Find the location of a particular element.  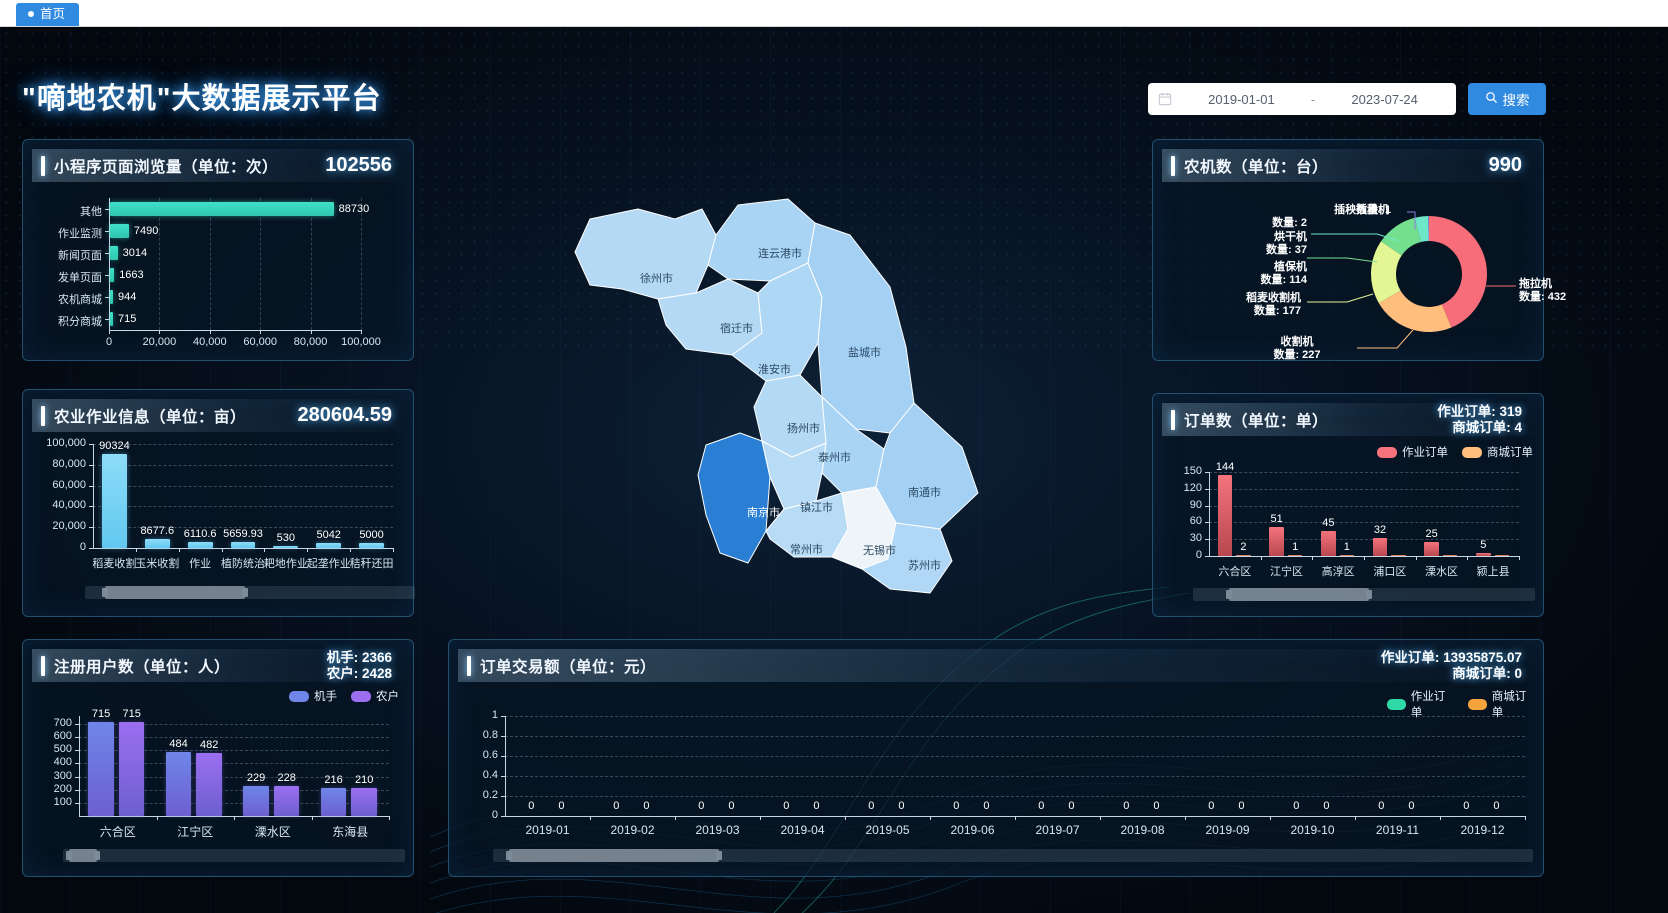

bar-value-label: 88730 is located at coordinates (354, 209).